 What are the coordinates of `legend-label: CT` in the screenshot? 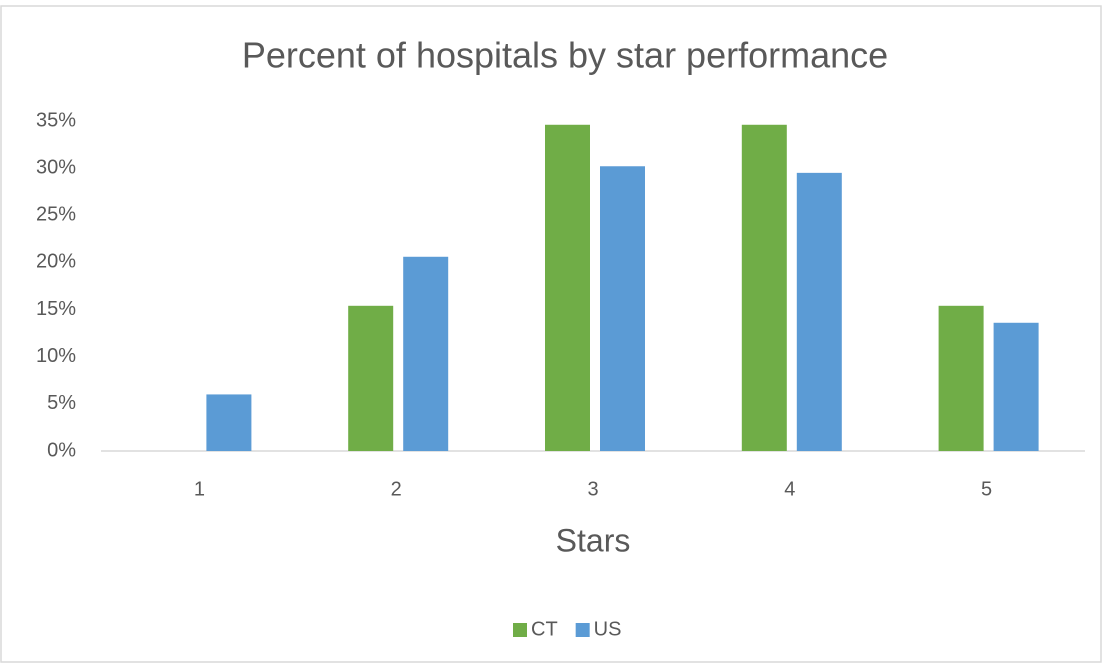 It's located at (544, 629).